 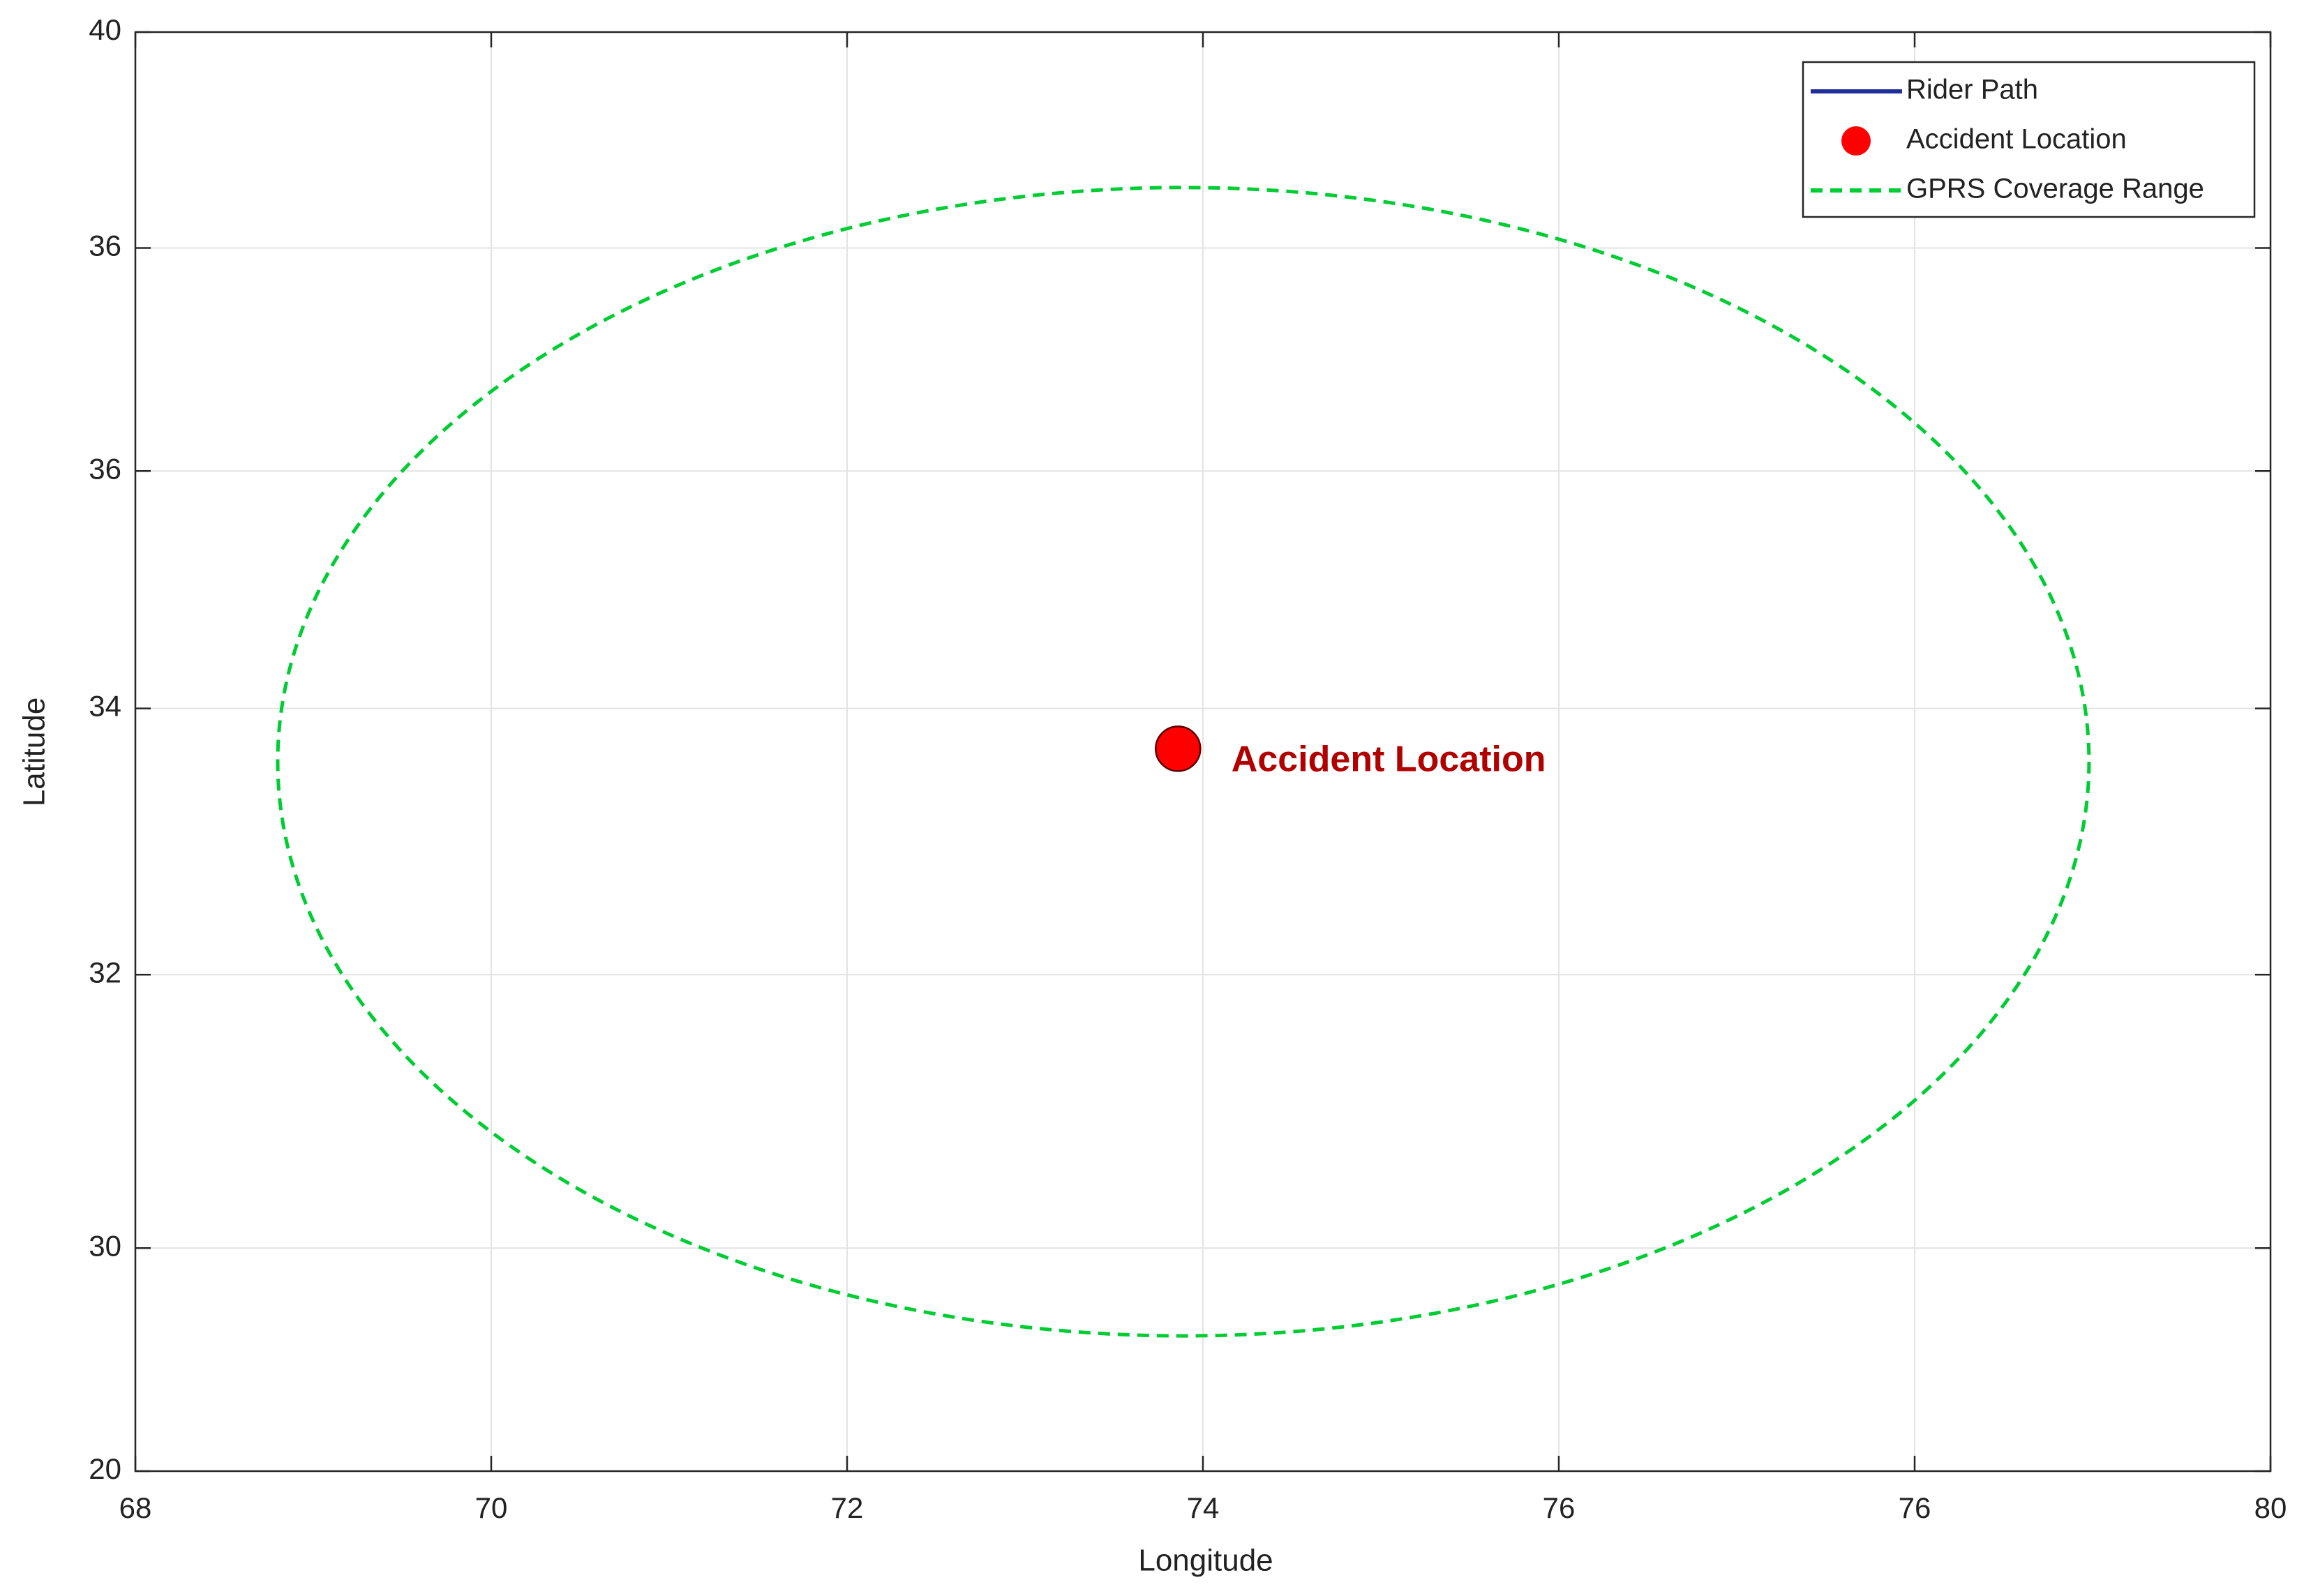 I want to click on y-axis-label: Latitude, so click(x=35, y=752).